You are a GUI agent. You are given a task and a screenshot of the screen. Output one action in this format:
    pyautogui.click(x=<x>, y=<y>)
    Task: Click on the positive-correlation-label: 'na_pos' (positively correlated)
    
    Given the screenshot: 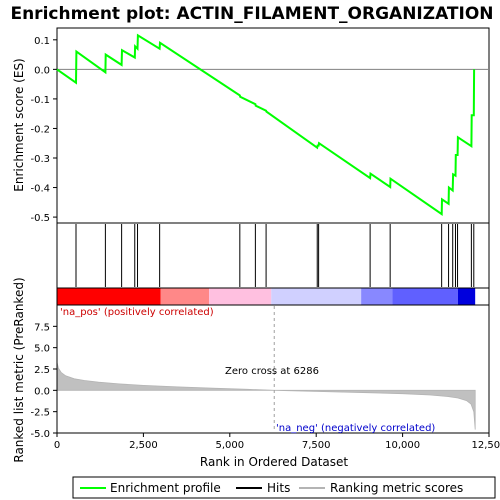 What is the action you would take?
    pyautogui.click(x=137, y=312)
    